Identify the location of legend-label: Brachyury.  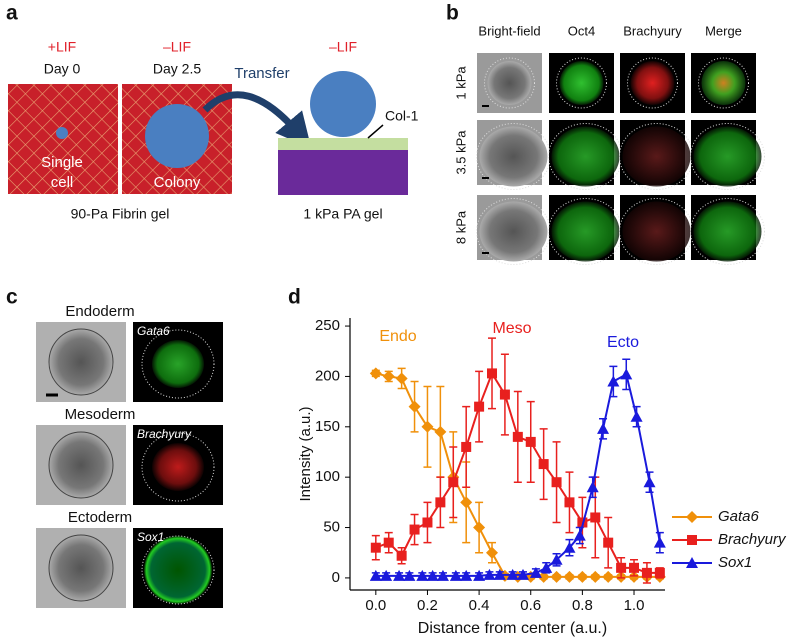
(752, 539).